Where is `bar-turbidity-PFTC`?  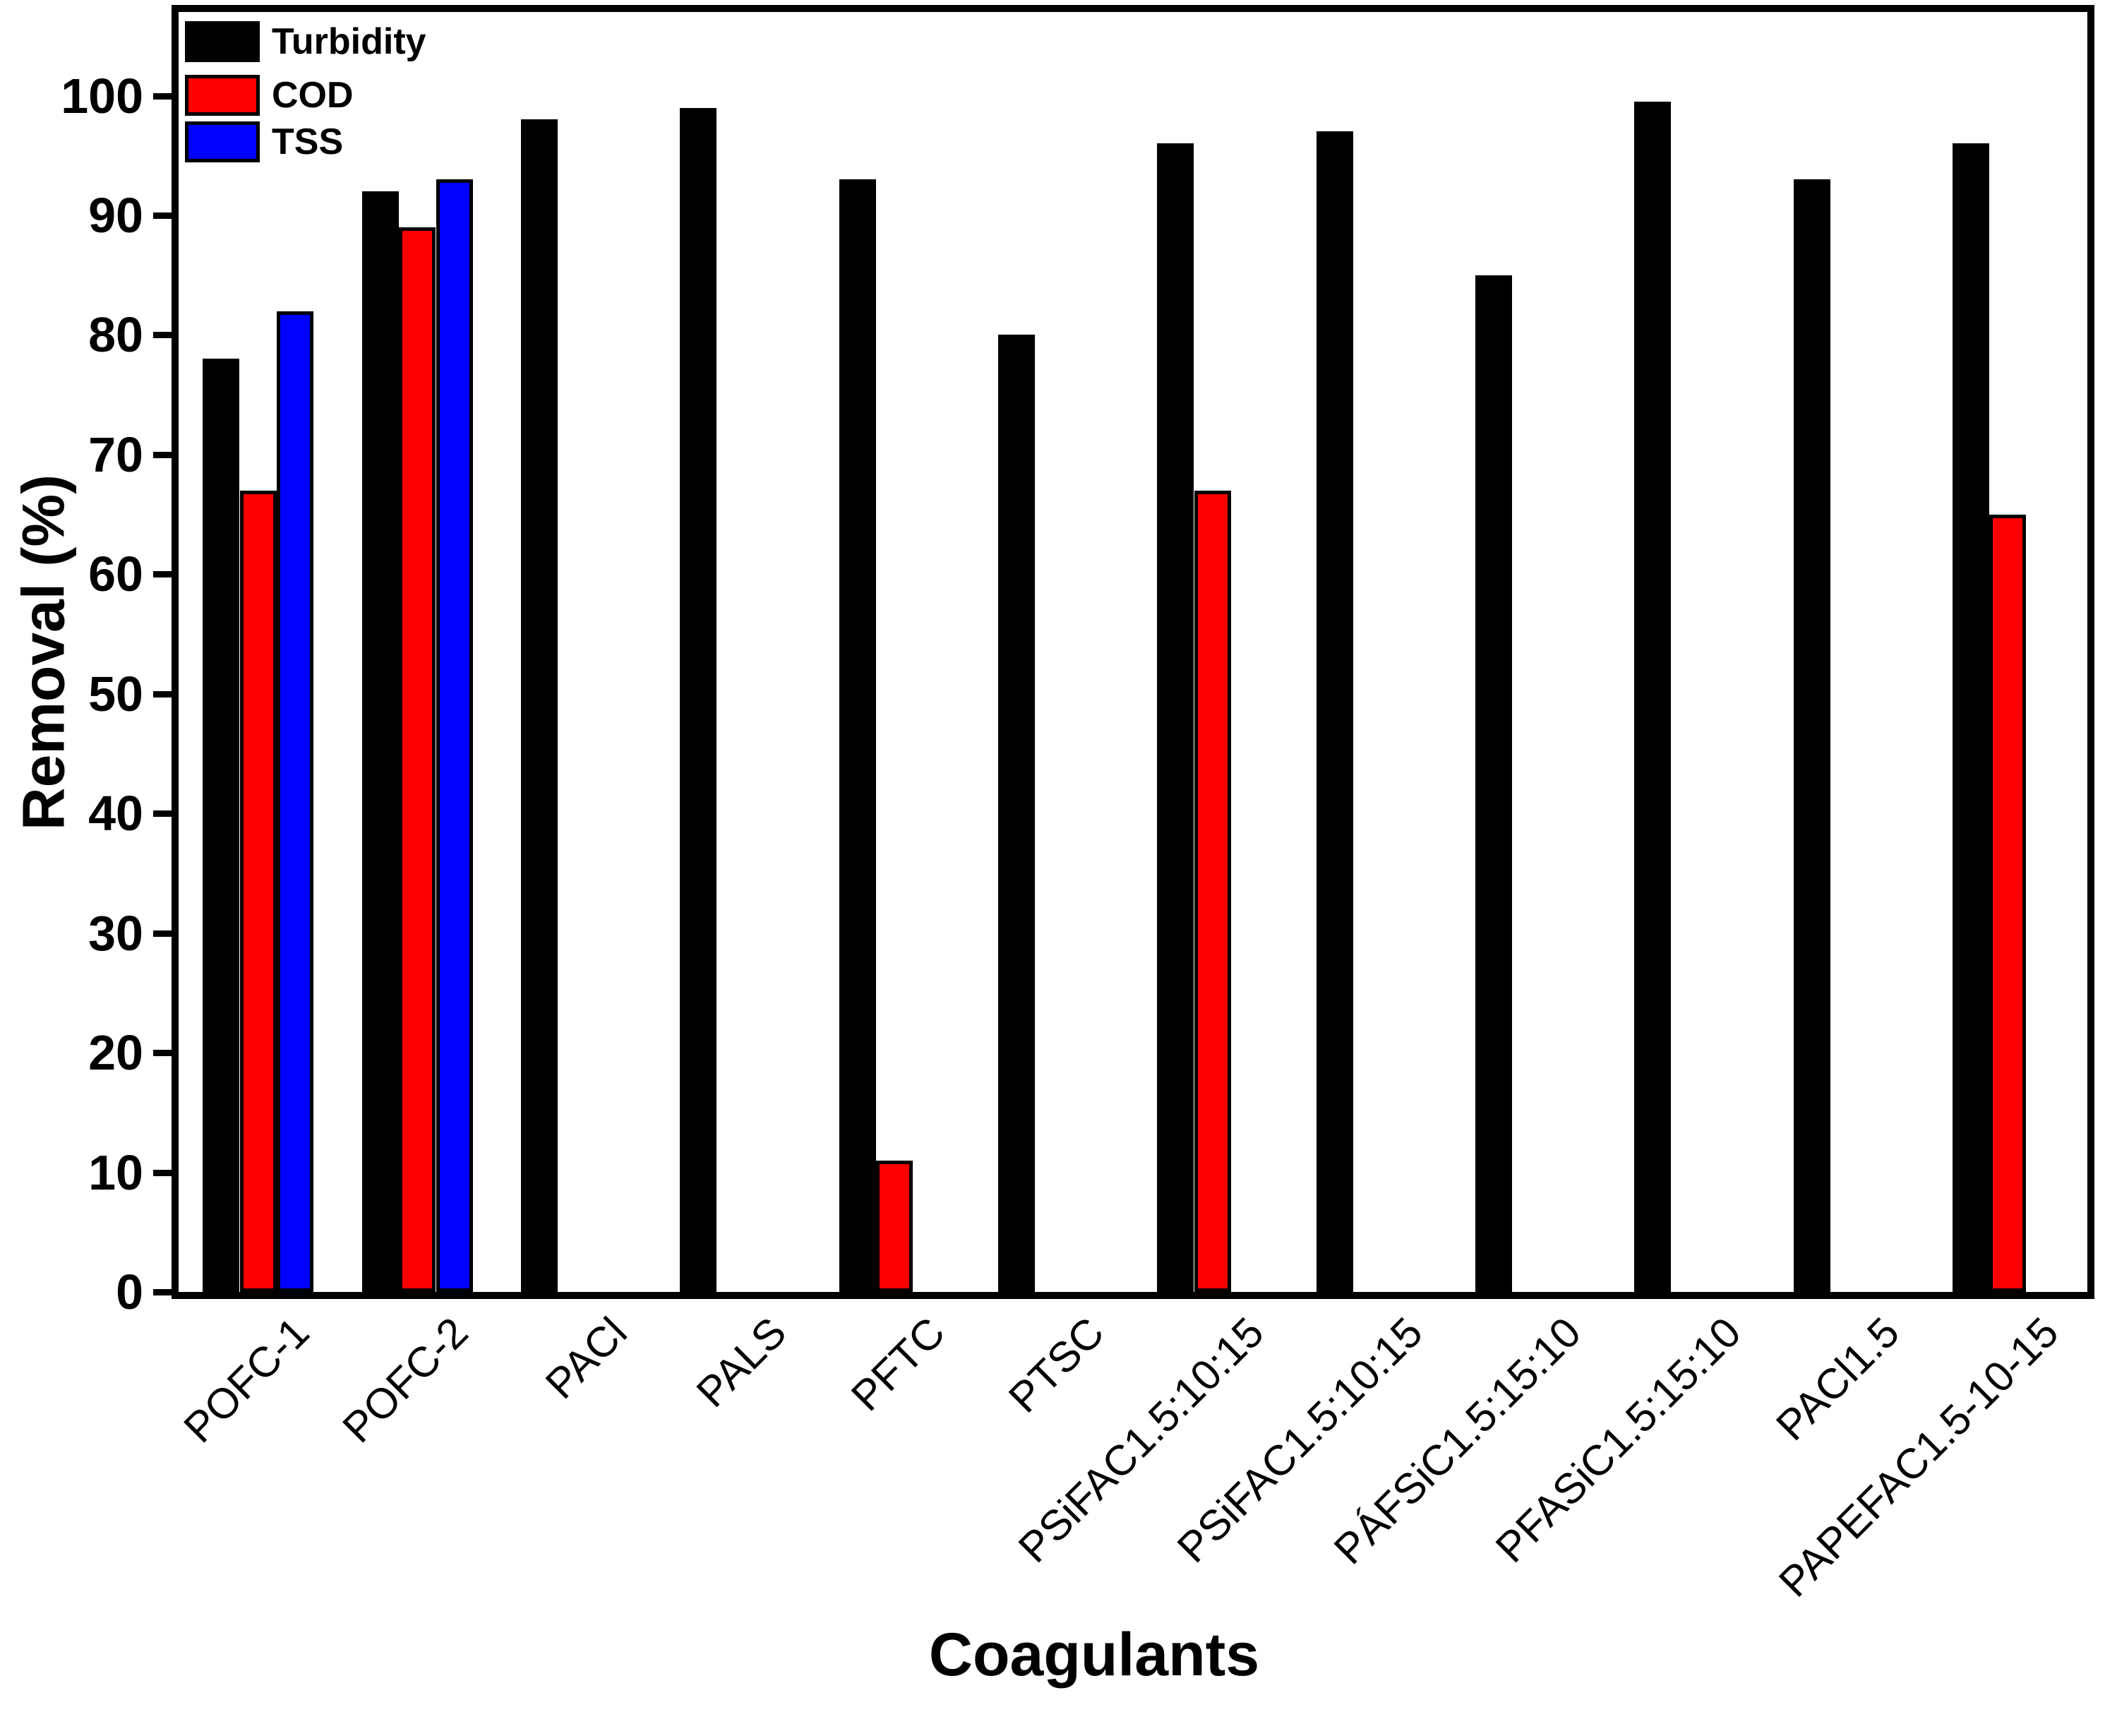
bar-turbidity-PFTC is located at coordinates (858, 735).